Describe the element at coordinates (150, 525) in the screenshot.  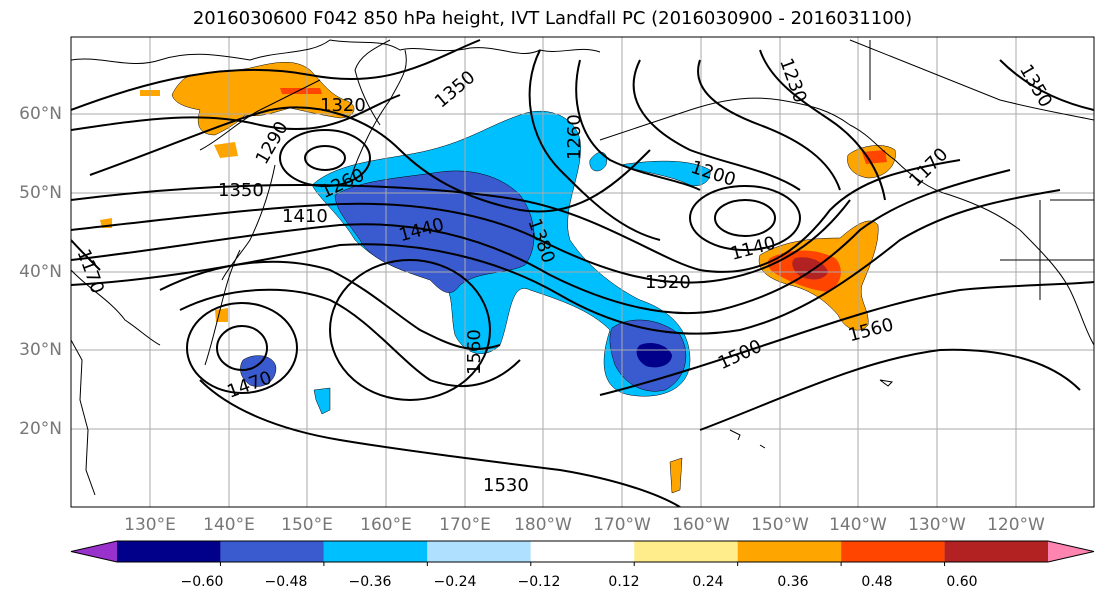
I see `lon-label: 130°E` at that location.